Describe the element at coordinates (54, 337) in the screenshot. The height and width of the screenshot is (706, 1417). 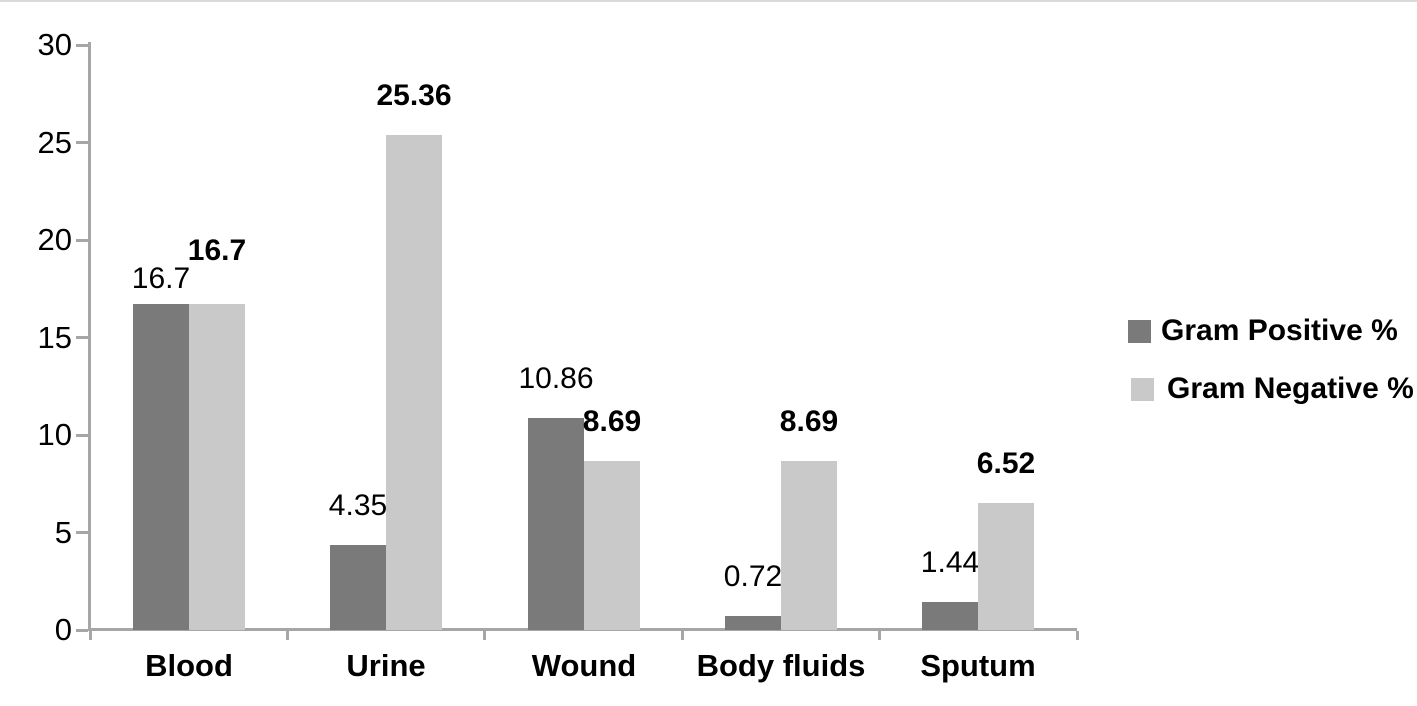
I see `y-axis-tick-label: 15` at that location.